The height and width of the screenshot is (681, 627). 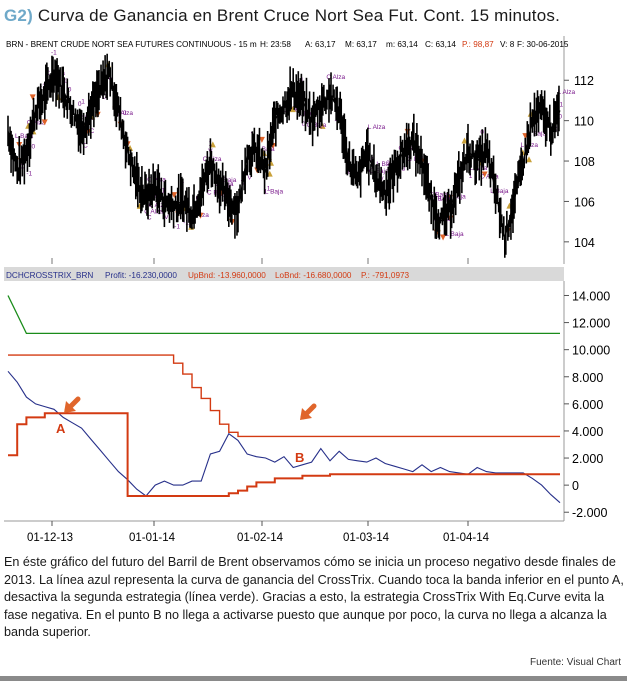 I want to click on price-header-a: A: 63,17, so click(x=320, y=44).